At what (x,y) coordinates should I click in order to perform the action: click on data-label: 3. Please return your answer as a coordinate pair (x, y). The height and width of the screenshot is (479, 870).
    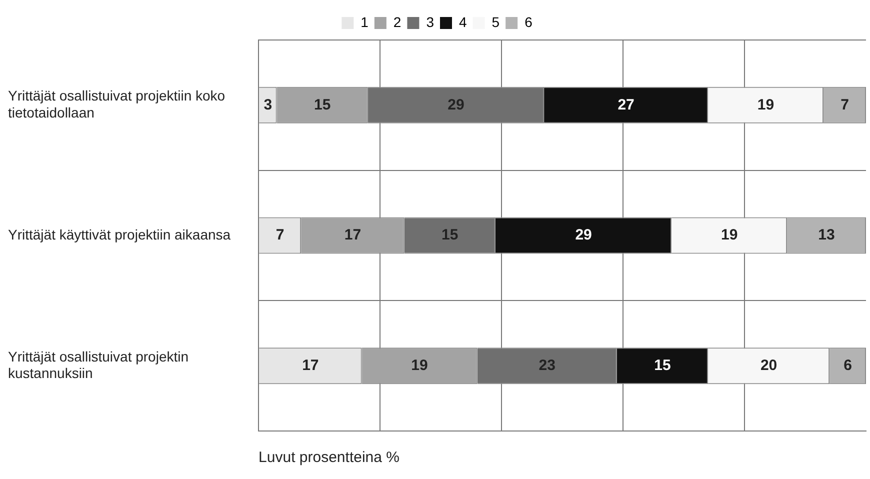
    Looking at the image, I should click on (268, 105).